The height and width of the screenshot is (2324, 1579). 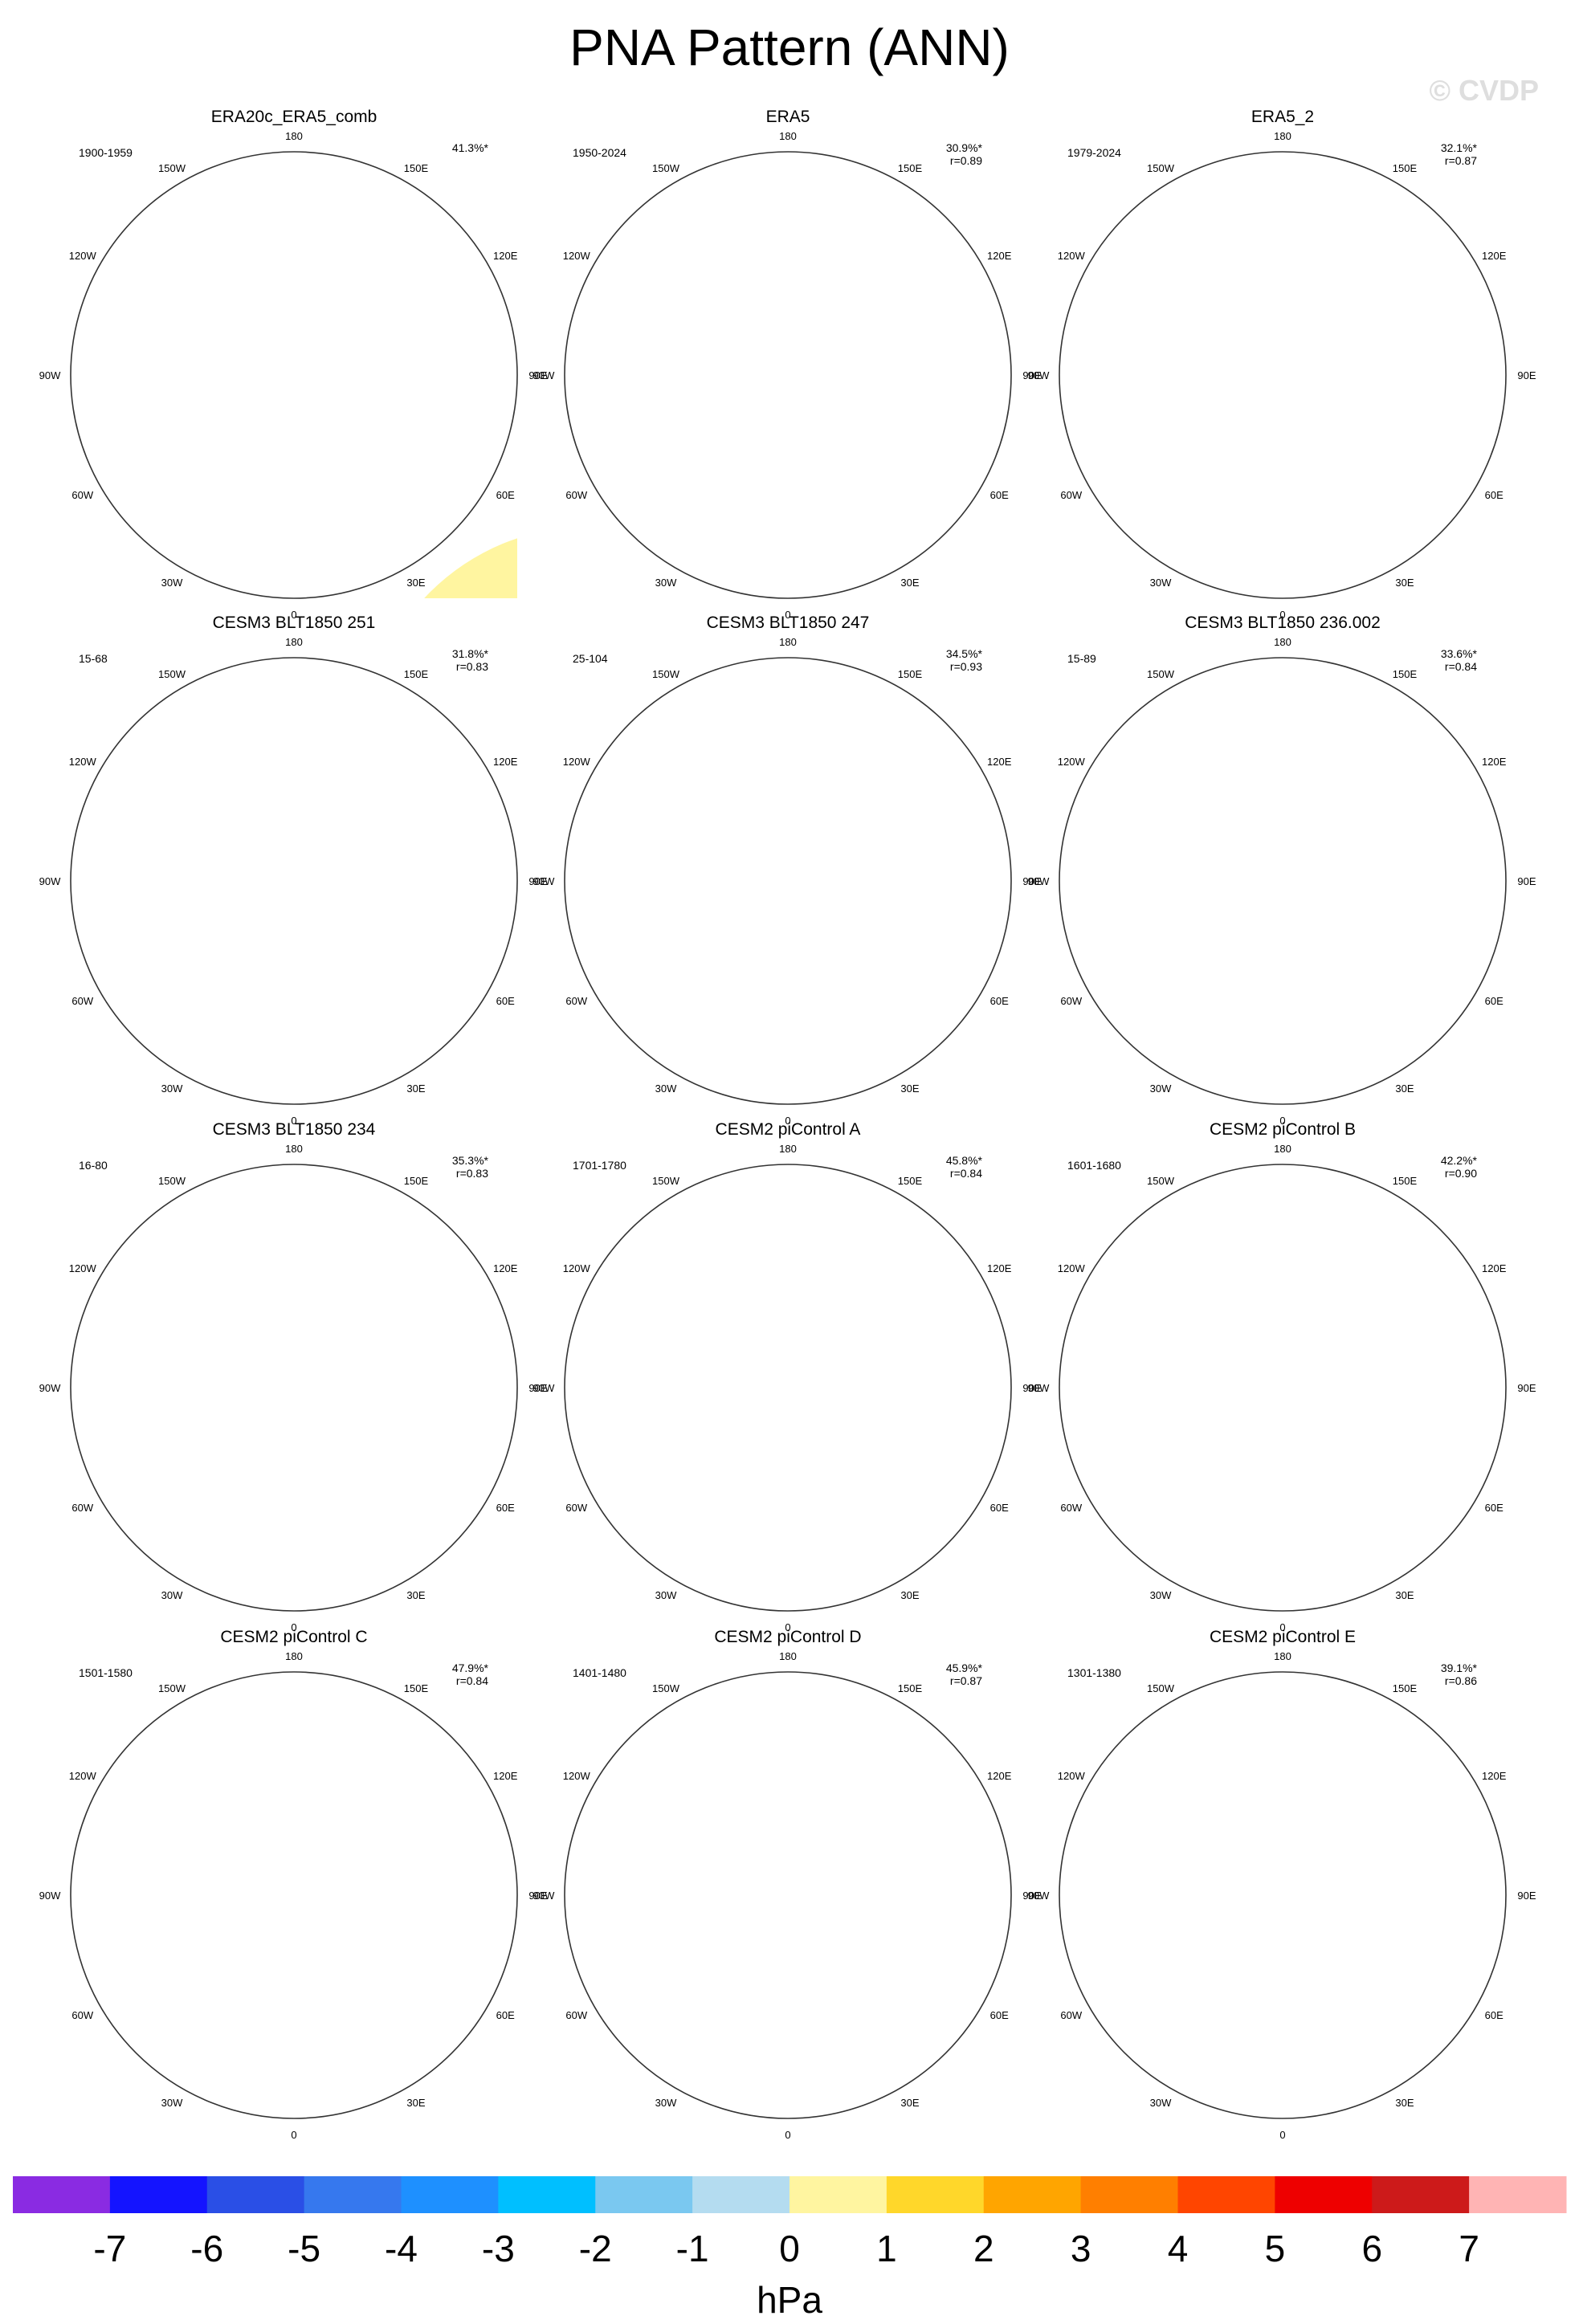 I want to click on longitude-label: 150E, so click(x=416, y=1688).